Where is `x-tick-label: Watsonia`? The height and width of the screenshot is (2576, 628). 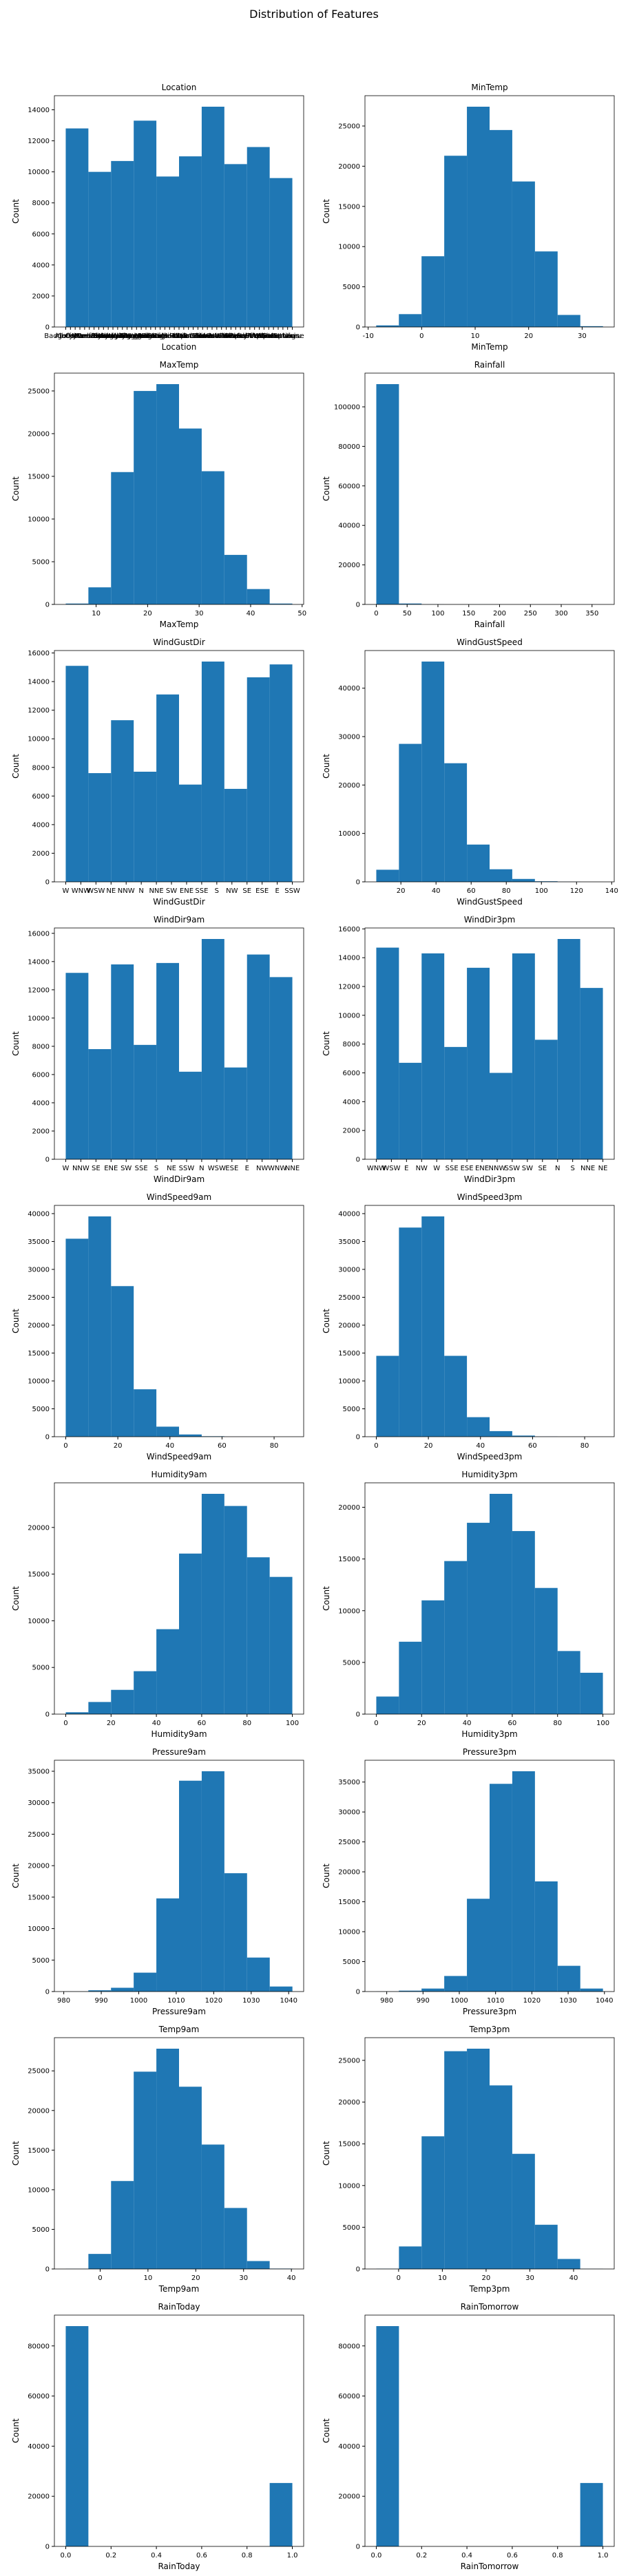 x-tick-label: Watsonia is located at coordinates (189, 336).